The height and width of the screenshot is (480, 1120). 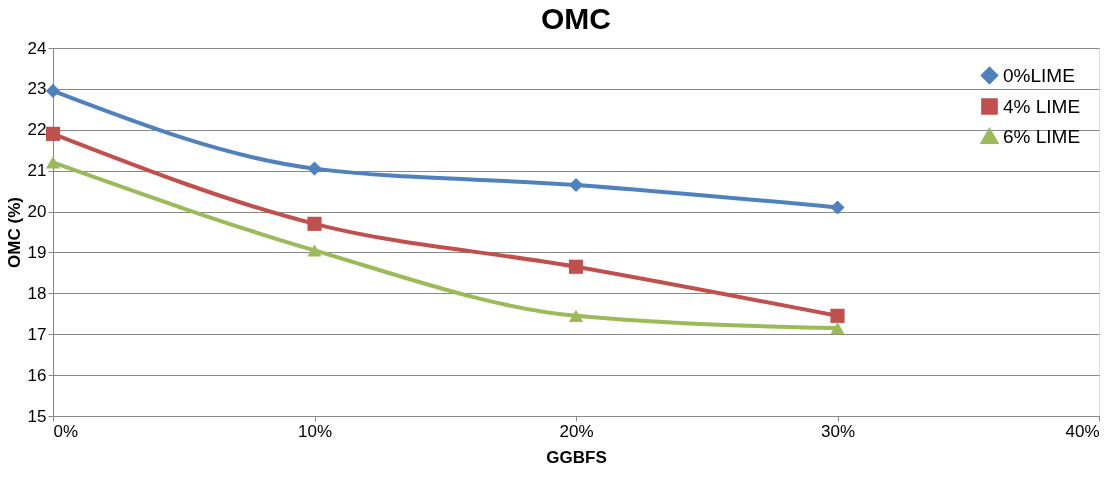 What do you see at coordinates (37, 130) in the screenshot?
I see `y-tick-label: 22` at bounding box center [37, 130].